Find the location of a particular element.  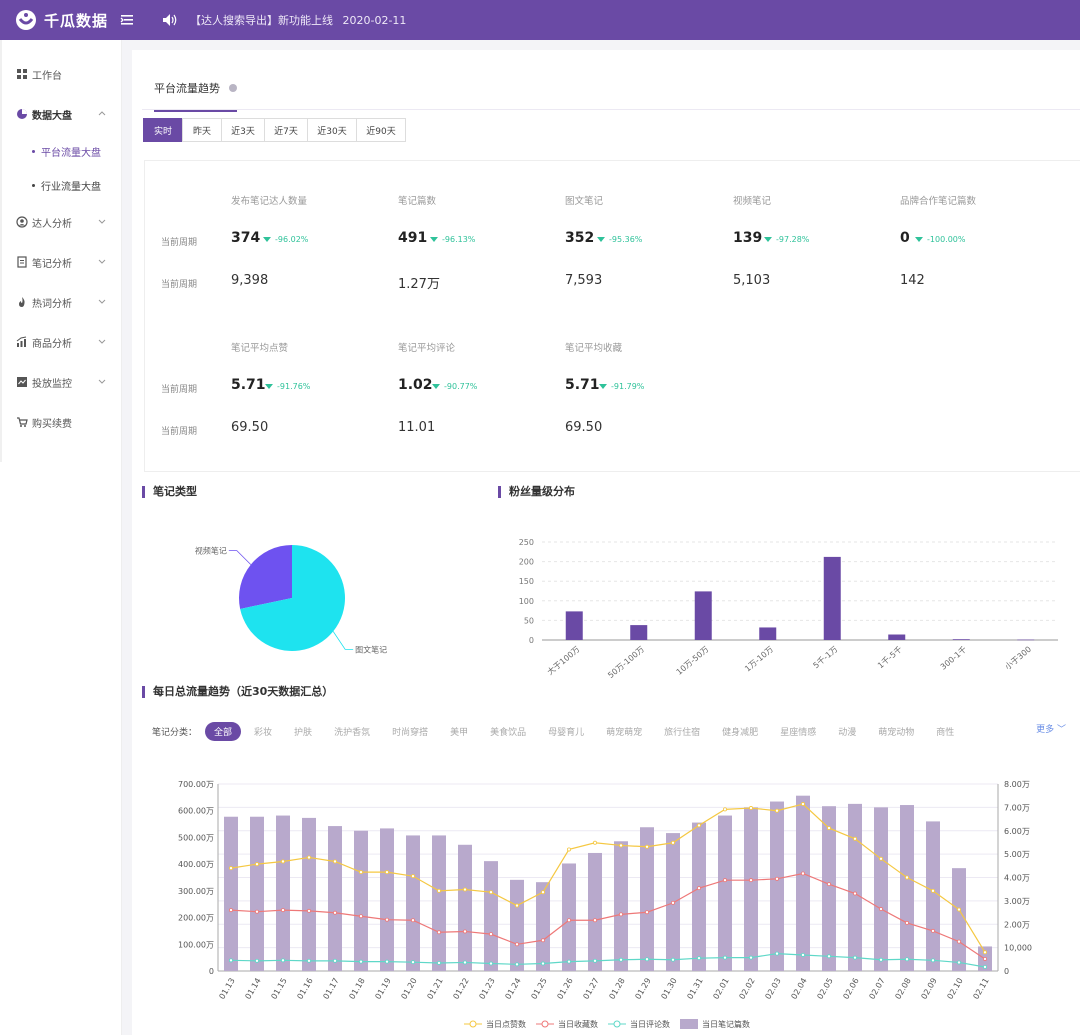

metric-prev: 1.27万 is located at coordinates (419, 284).